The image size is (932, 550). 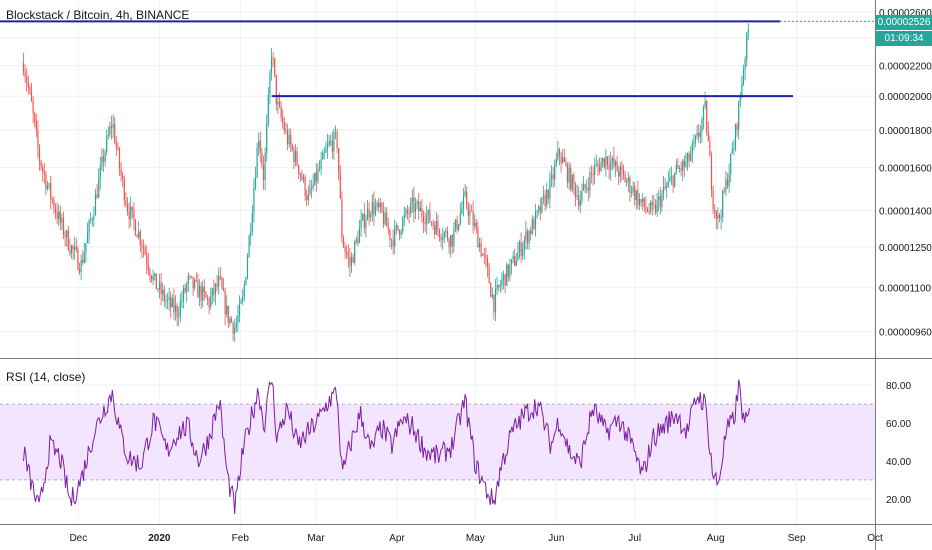 What do you see at coordinates (905, 289) in the screenshot?
I see `price-axis-label: 0.00001100` at bounding box center [905, 289].